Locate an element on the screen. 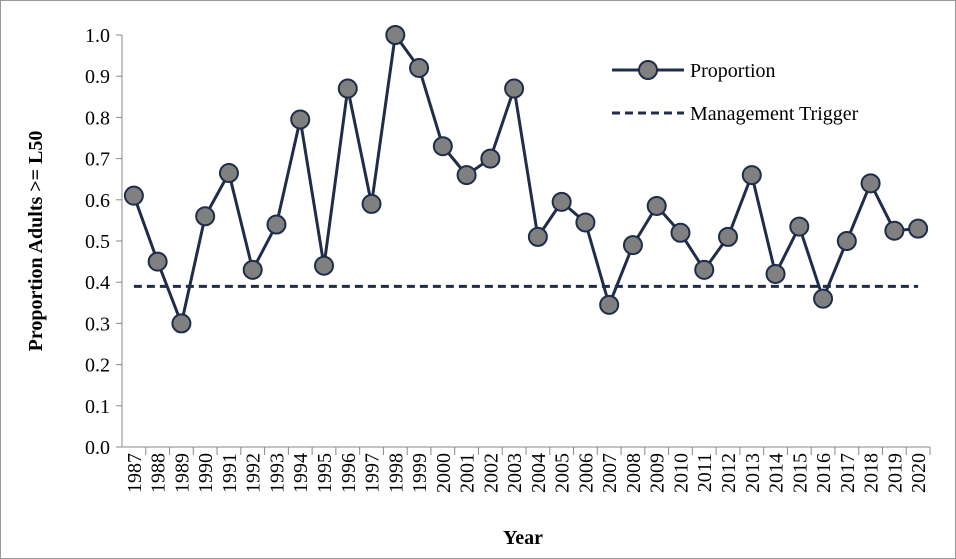  x-tick-label: 2006 is located at coordinates (586, 473).